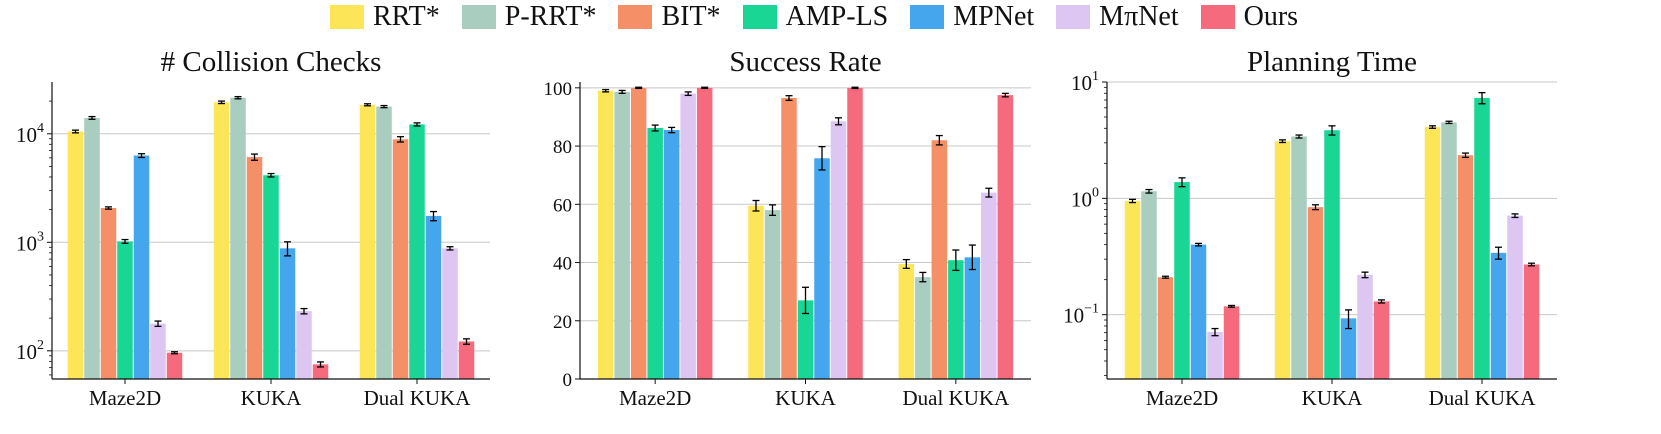 Image resolution: width=1661 pixels, height=434 pixels. Describe the element at coordinates (1085, 82) in the screenshot. I see `y-tick-label: 10¹` at that location.